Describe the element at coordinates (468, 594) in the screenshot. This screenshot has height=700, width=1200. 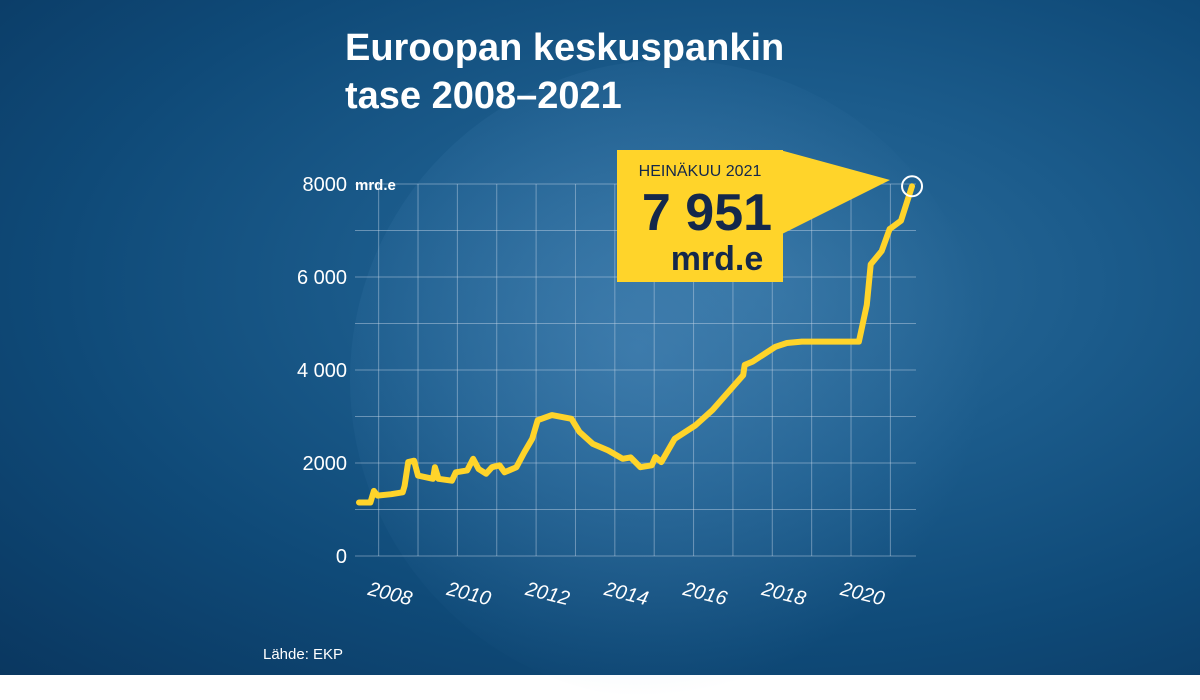
I see `x-tick-label: 2010` at that location.